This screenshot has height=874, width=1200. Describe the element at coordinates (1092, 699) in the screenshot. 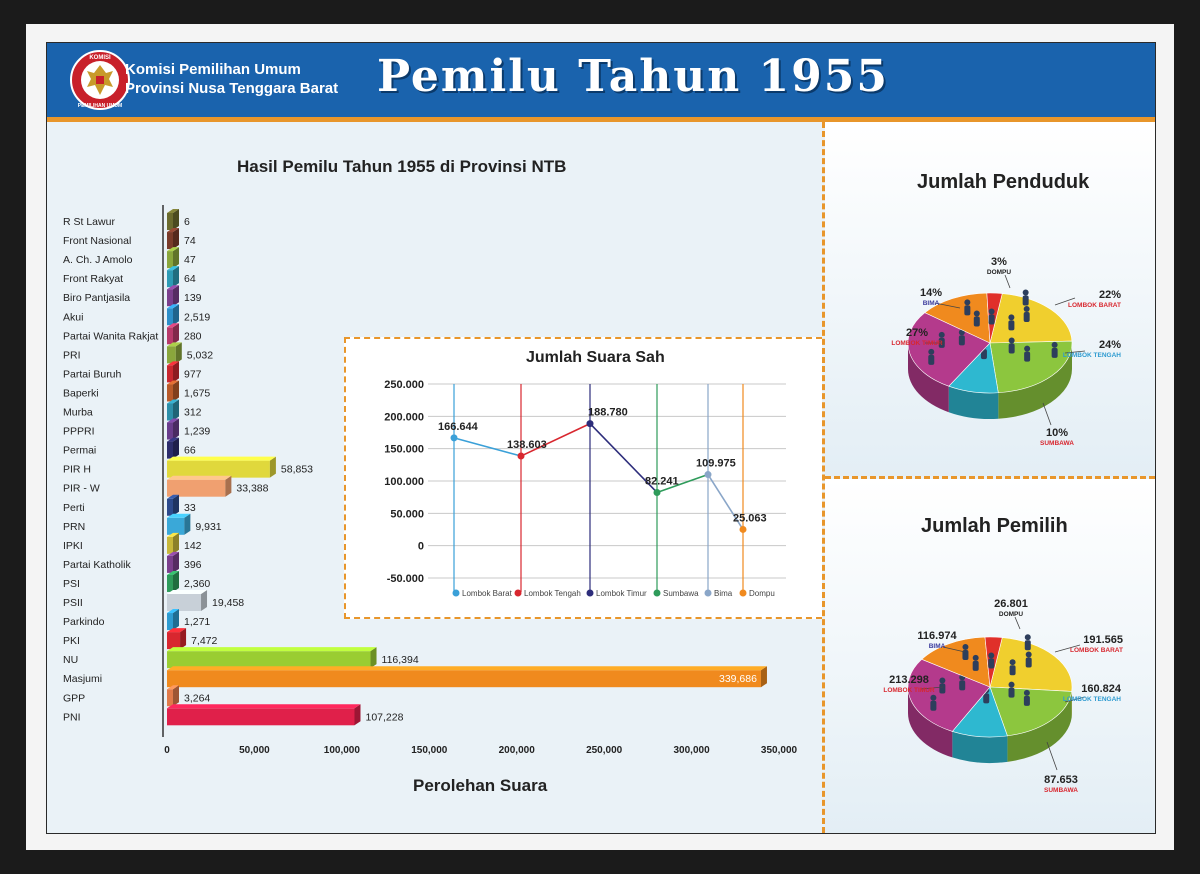

I see `pie-category-label: LOMBOK TENGAH` at that location.